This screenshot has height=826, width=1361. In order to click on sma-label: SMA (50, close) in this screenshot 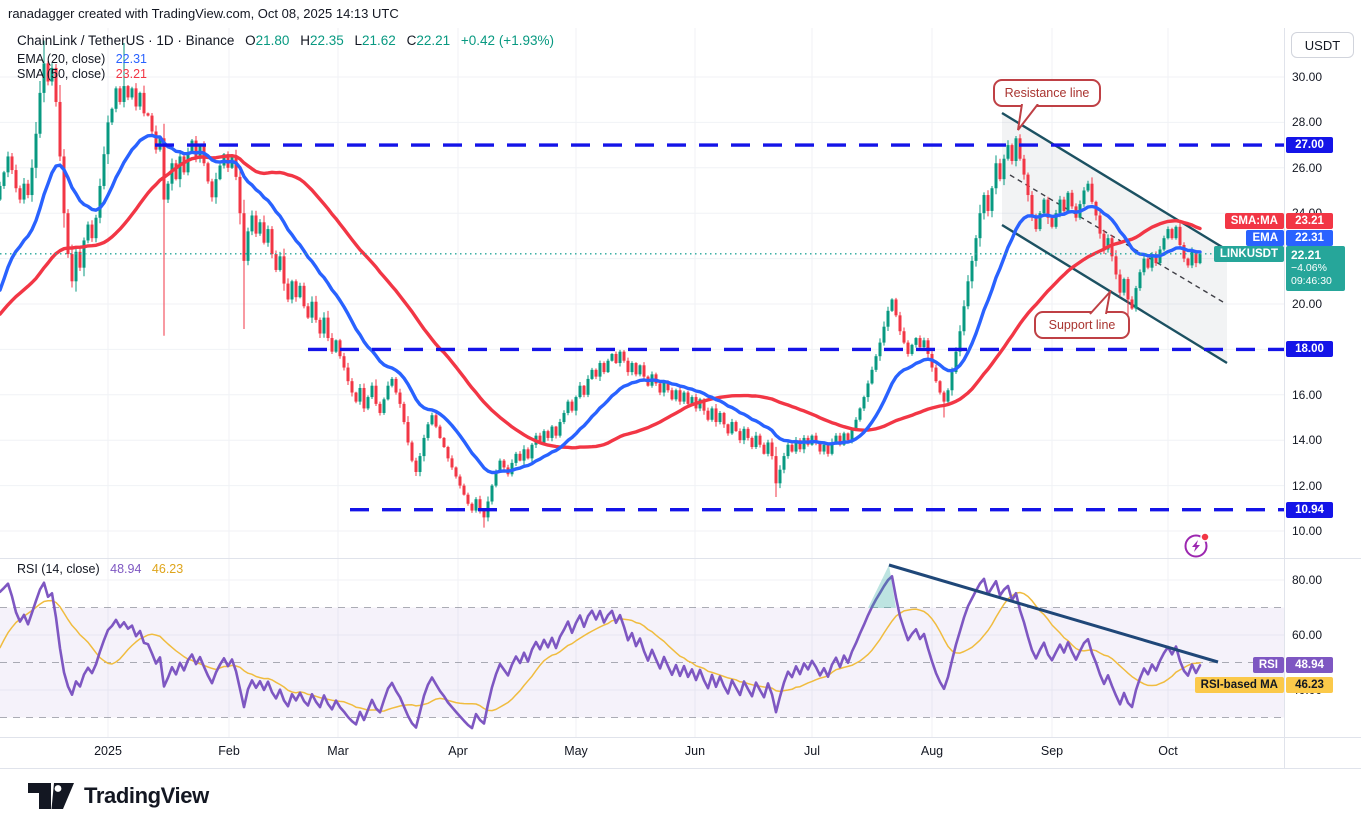, I will do `click(61, 74)`.